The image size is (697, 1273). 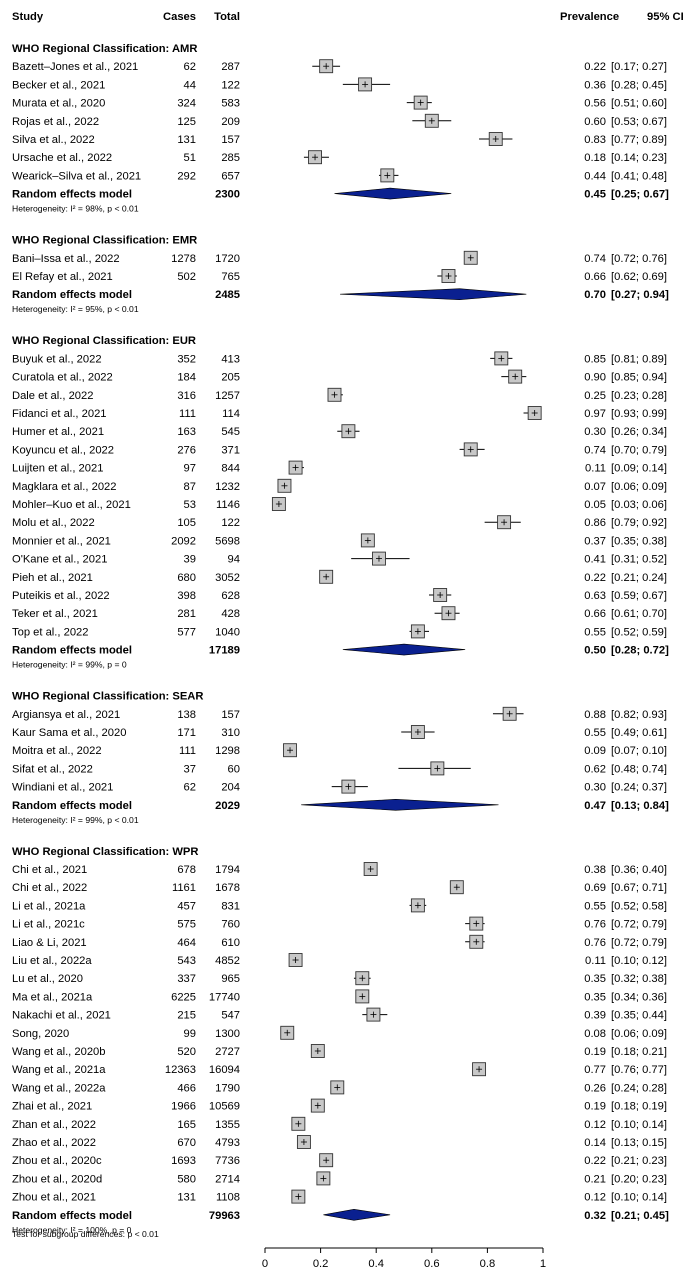 I want to click on study-prevalence: 0.38, so click(x=595, y=870).